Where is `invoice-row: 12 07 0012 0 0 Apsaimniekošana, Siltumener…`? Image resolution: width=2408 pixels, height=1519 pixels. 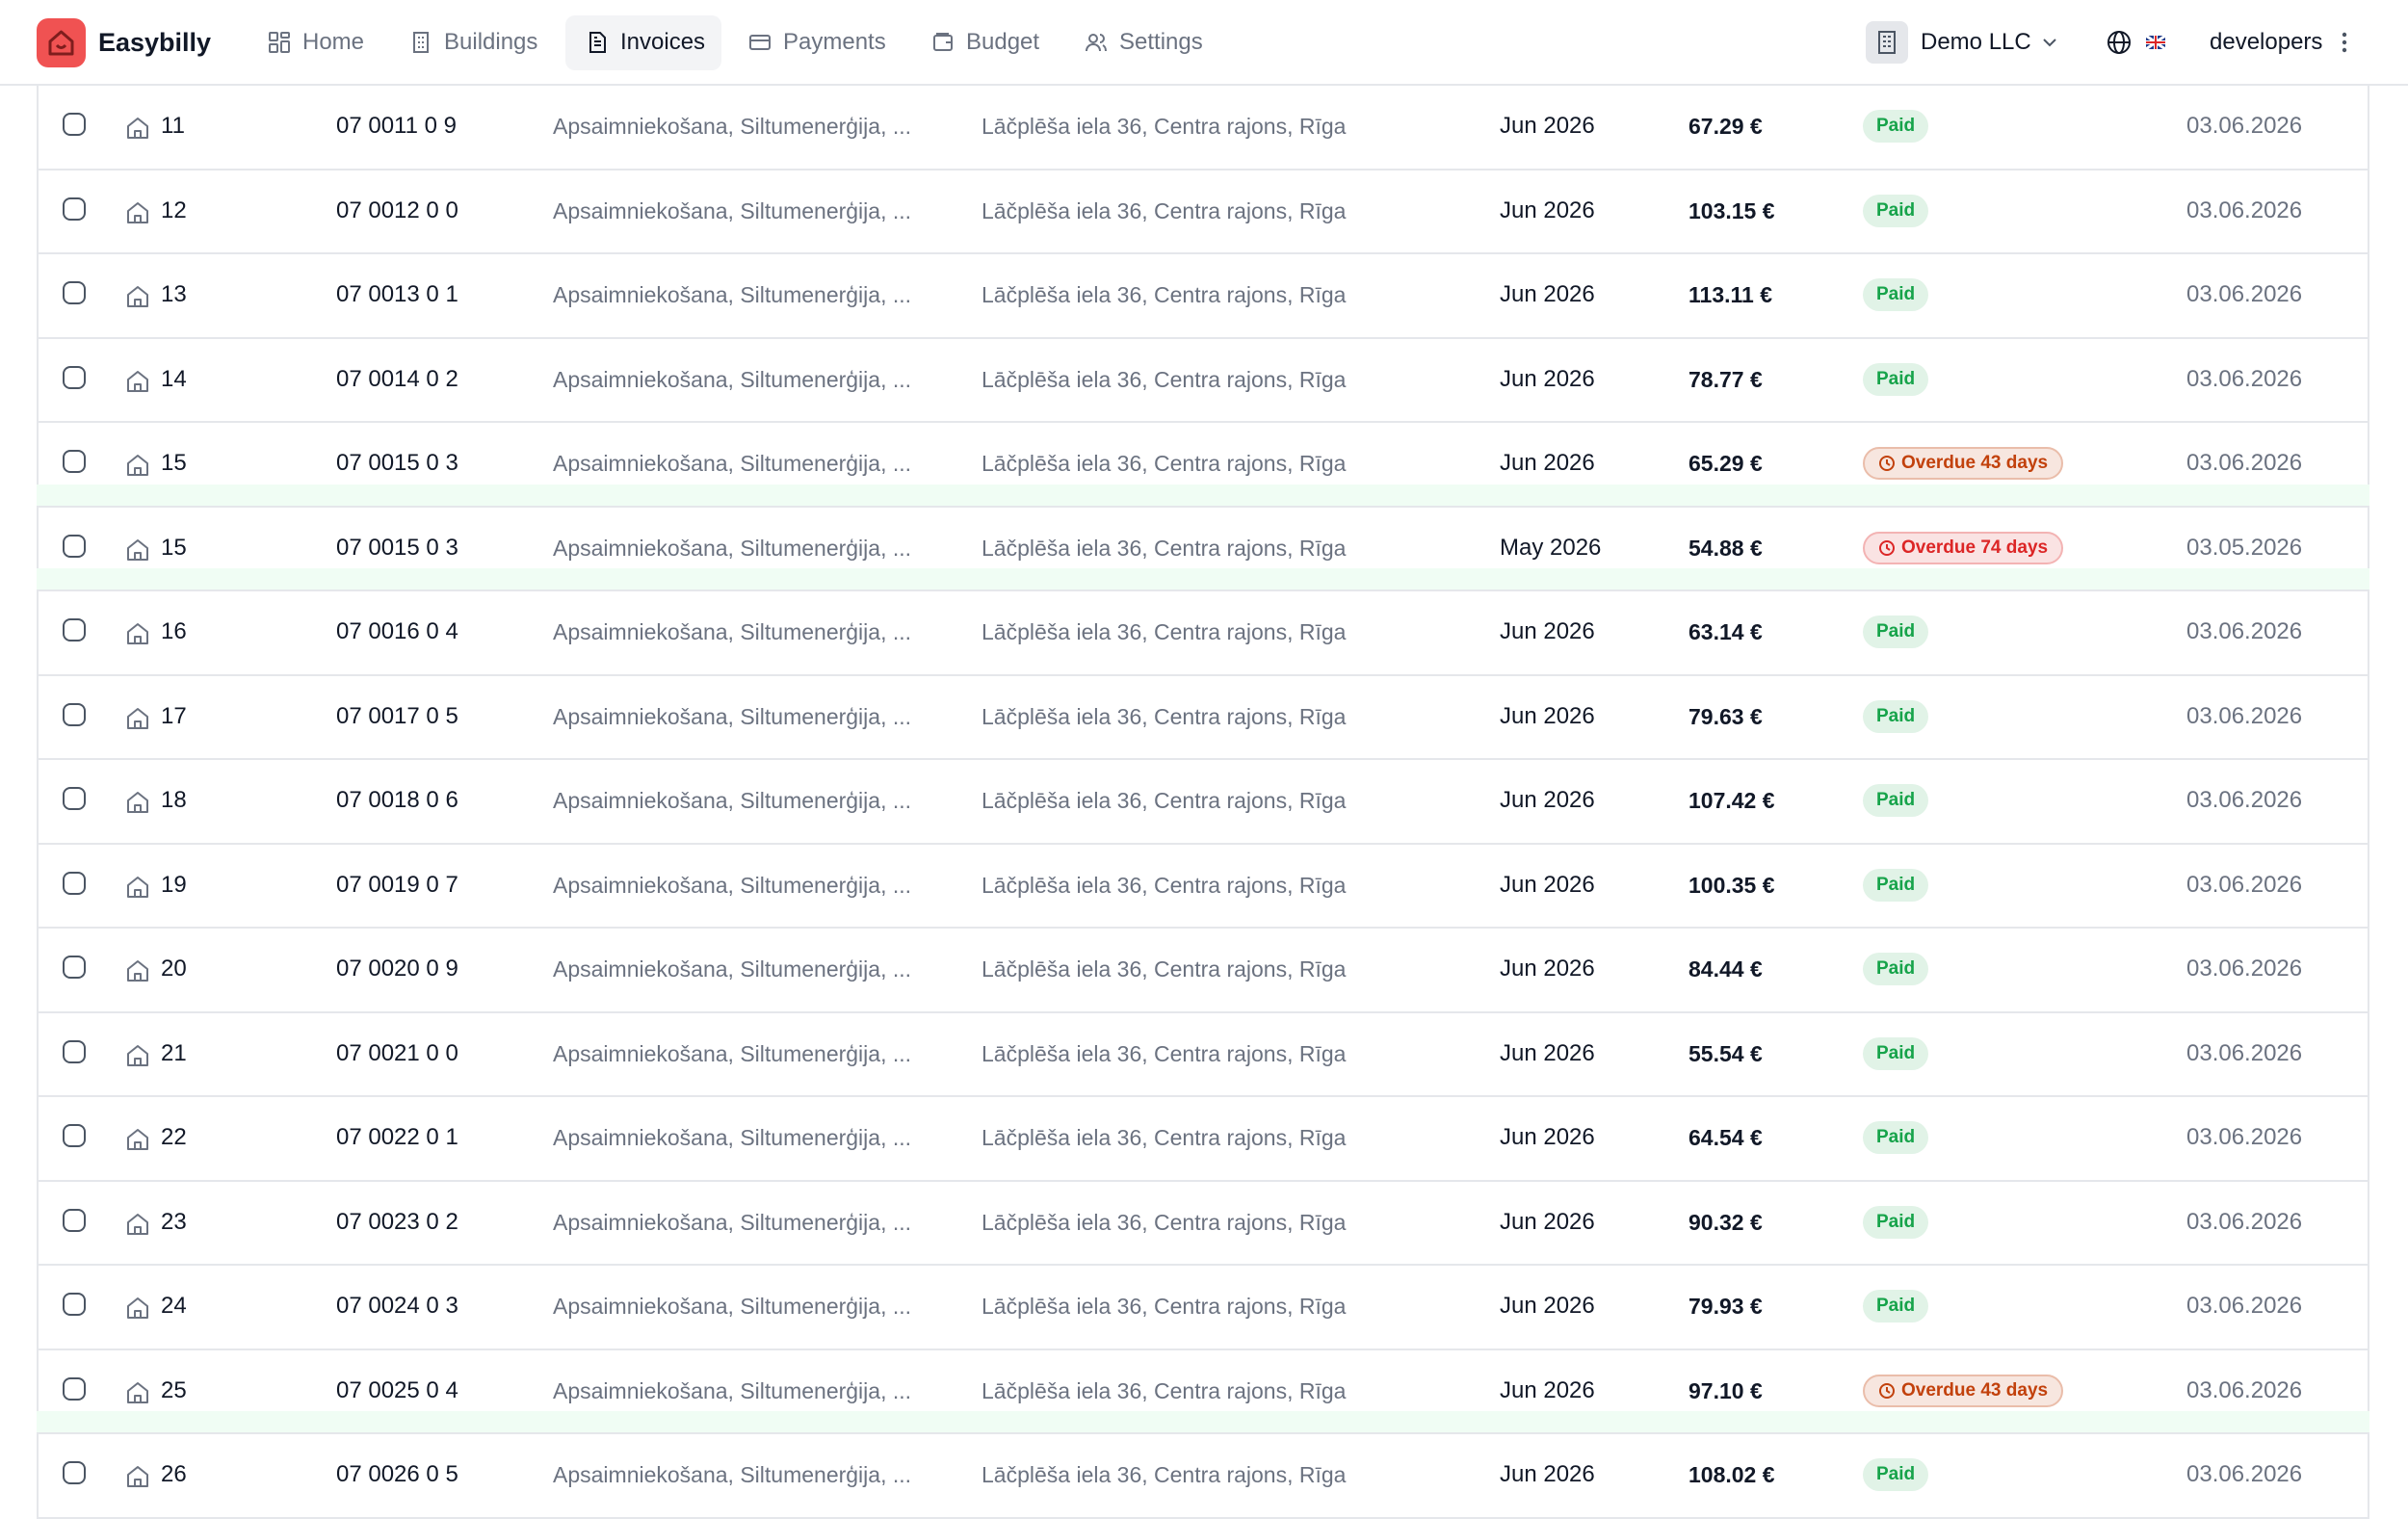 invoice-row: 12 07 0012 0 0 Apsaimniekošana, Siltumener… is located at coordinates (1203, 212).